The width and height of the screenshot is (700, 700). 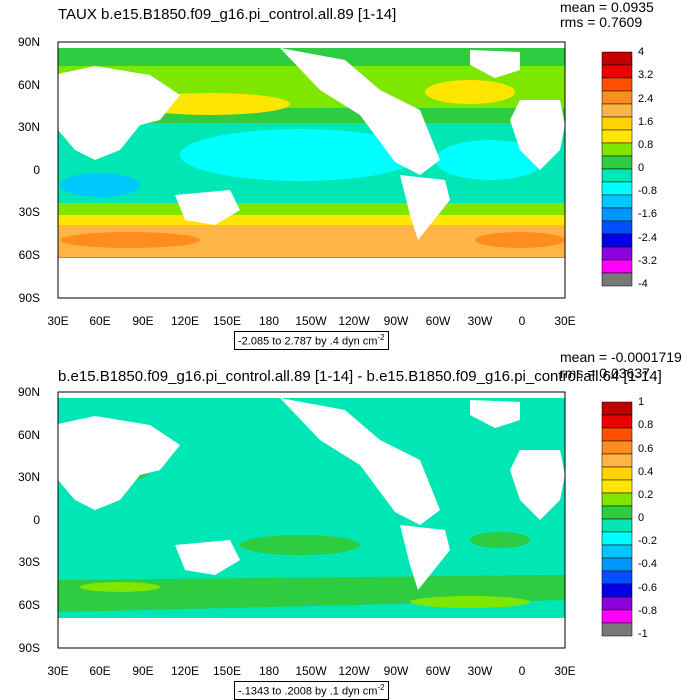 I want to click on top-colorbar, so click(x=617, y=169).